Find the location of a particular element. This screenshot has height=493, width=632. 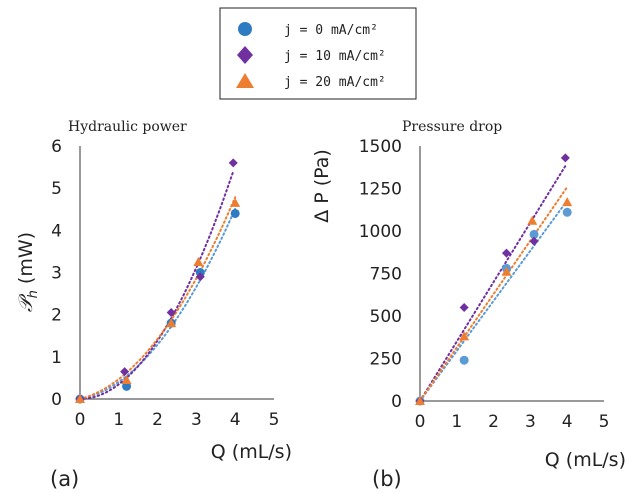

chart-b-y-tick-label: 750 is located at coordinates (386, 275).